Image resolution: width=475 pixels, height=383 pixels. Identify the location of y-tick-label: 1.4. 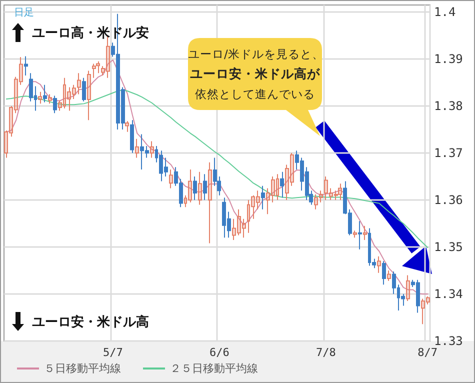
(445, 12).